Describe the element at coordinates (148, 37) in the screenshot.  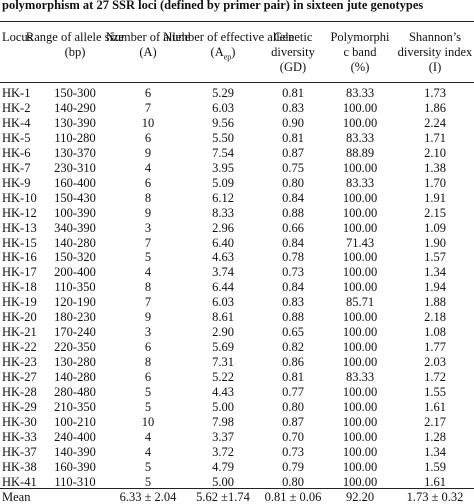
I see `column-header: Number of allele` at that location.